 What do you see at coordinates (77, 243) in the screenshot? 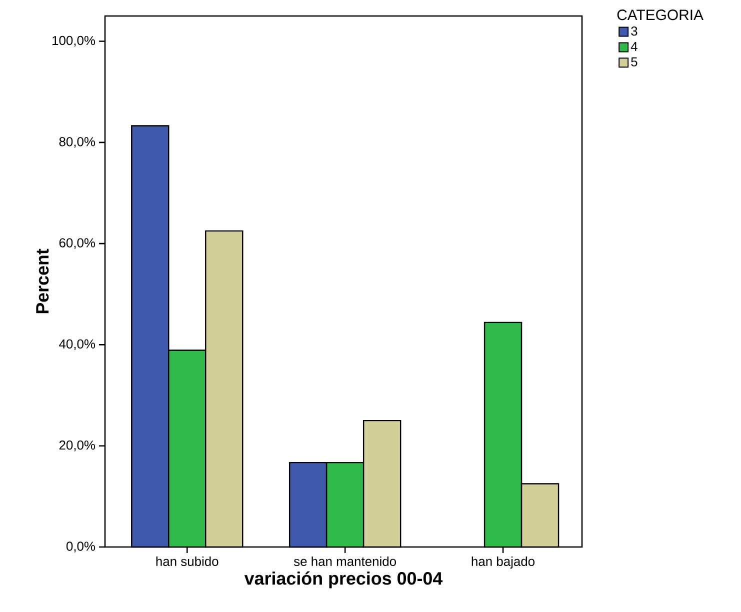
I see `y-tick-label: 60,0%` at bounding box center [77, 243].